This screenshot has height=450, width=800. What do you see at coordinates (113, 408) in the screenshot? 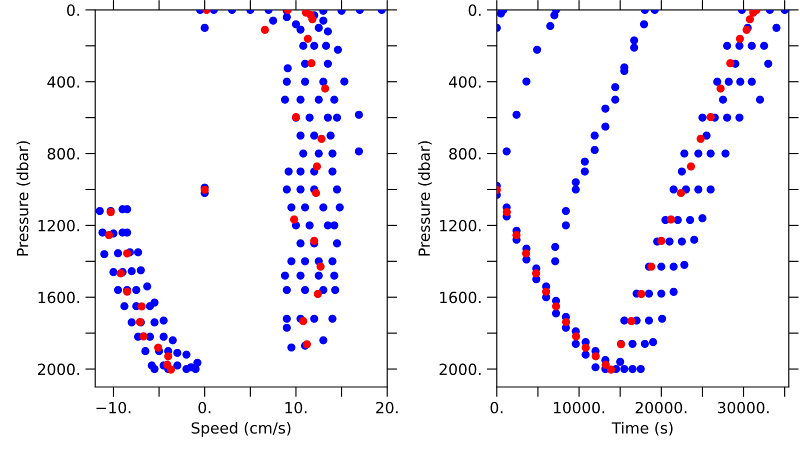
I see `x-tick-label: −10.` at bounding box center [113, 408].